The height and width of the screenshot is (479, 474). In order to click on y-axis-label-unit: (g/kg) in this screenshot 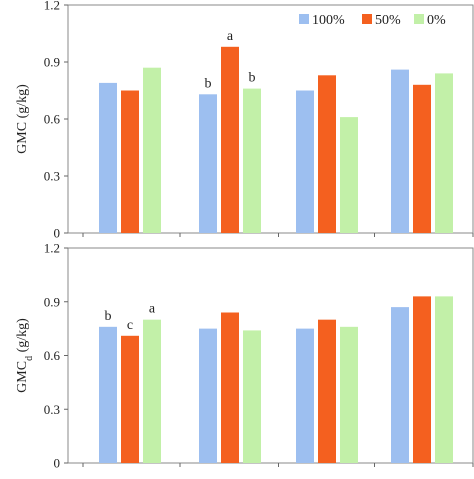, I will do `click(22, 337)`.